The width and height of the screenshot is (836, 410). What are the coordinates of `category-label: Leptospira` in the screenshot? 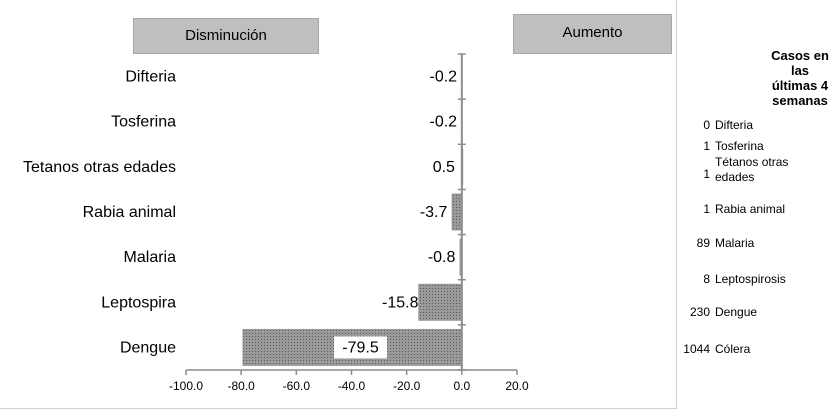 It's located at (138, 302).